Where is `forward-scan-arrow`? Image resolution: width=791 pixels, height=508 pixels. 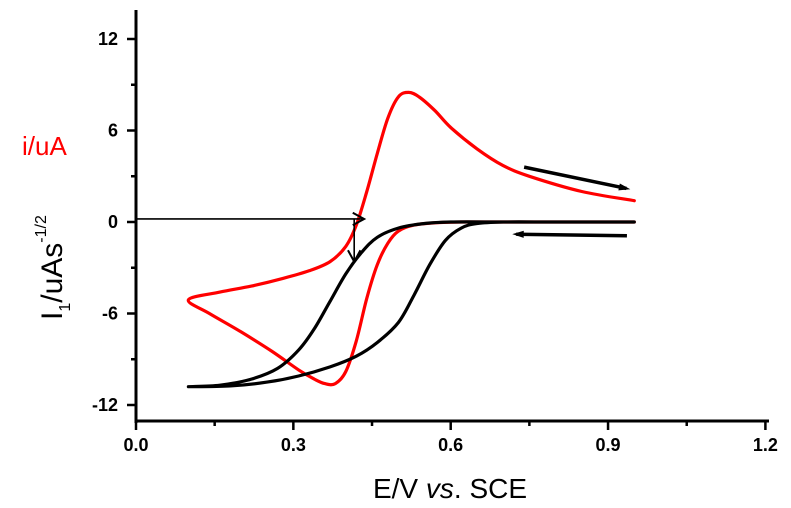
forward-scan-arrow is located at coordinates (575, 178).